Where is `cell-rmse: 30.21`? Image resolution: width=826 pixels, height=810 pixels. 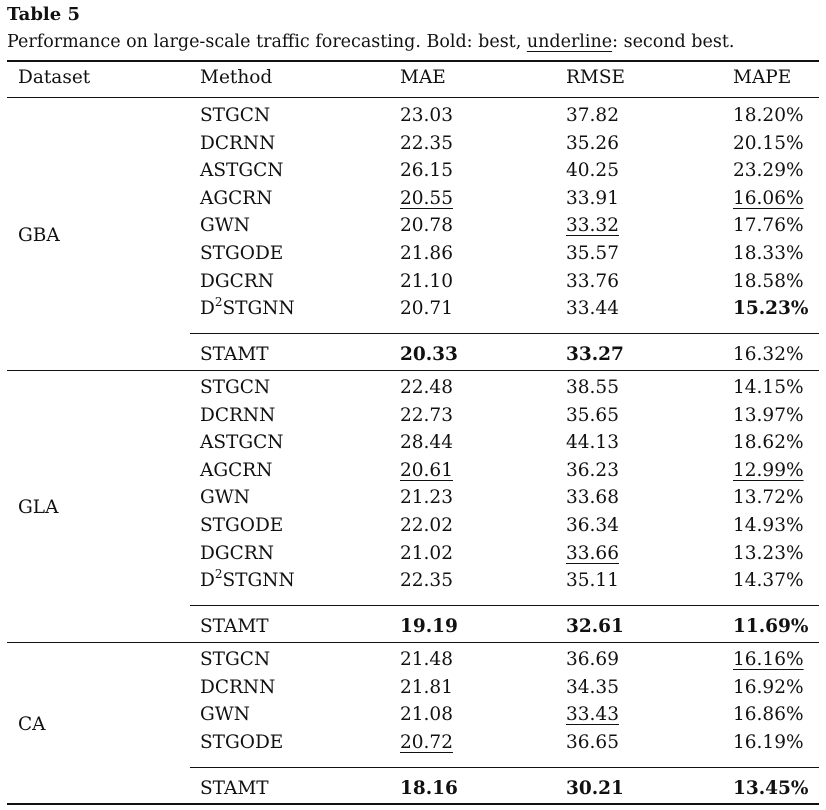
cell-rmse: 30.21 is located at coordinates (595, 788).